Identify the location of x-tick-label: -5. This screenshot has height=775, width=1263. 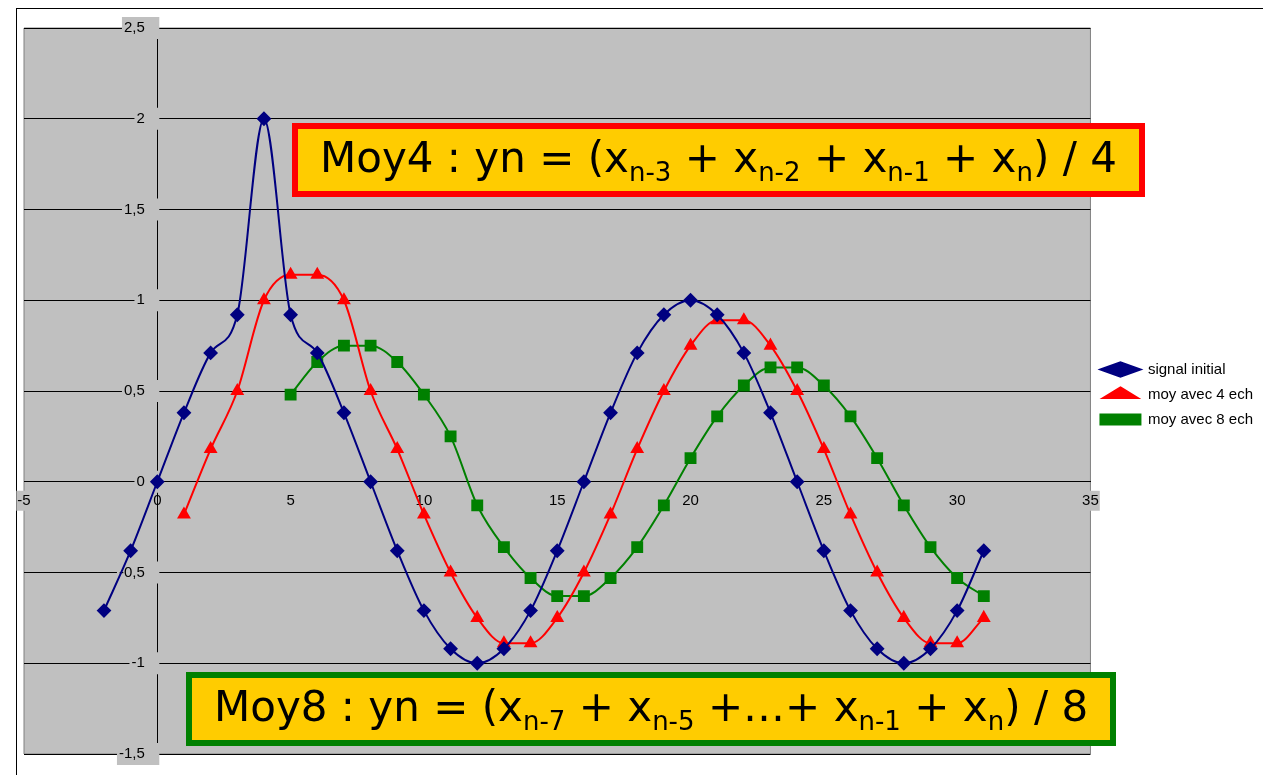
(24, 499).